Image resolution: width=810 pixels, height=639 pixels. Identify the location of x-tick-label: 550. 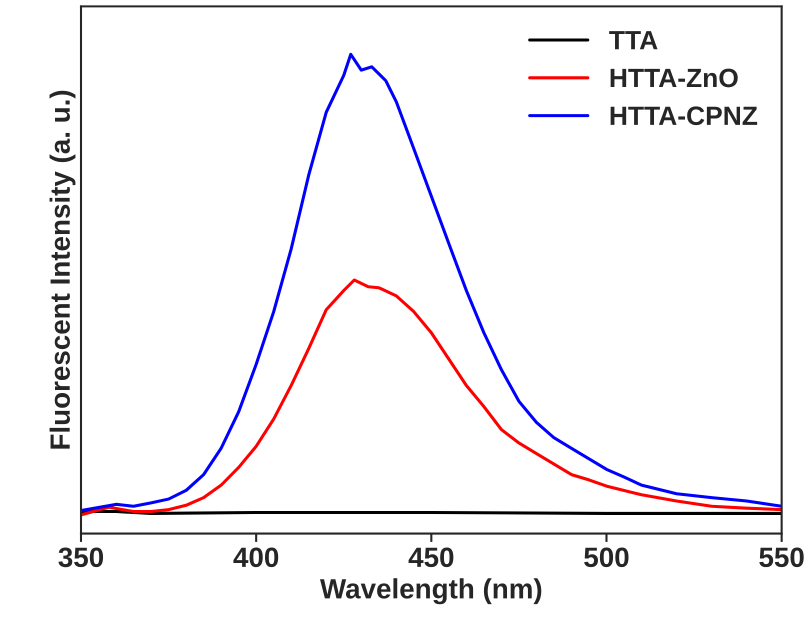
(781, 557).